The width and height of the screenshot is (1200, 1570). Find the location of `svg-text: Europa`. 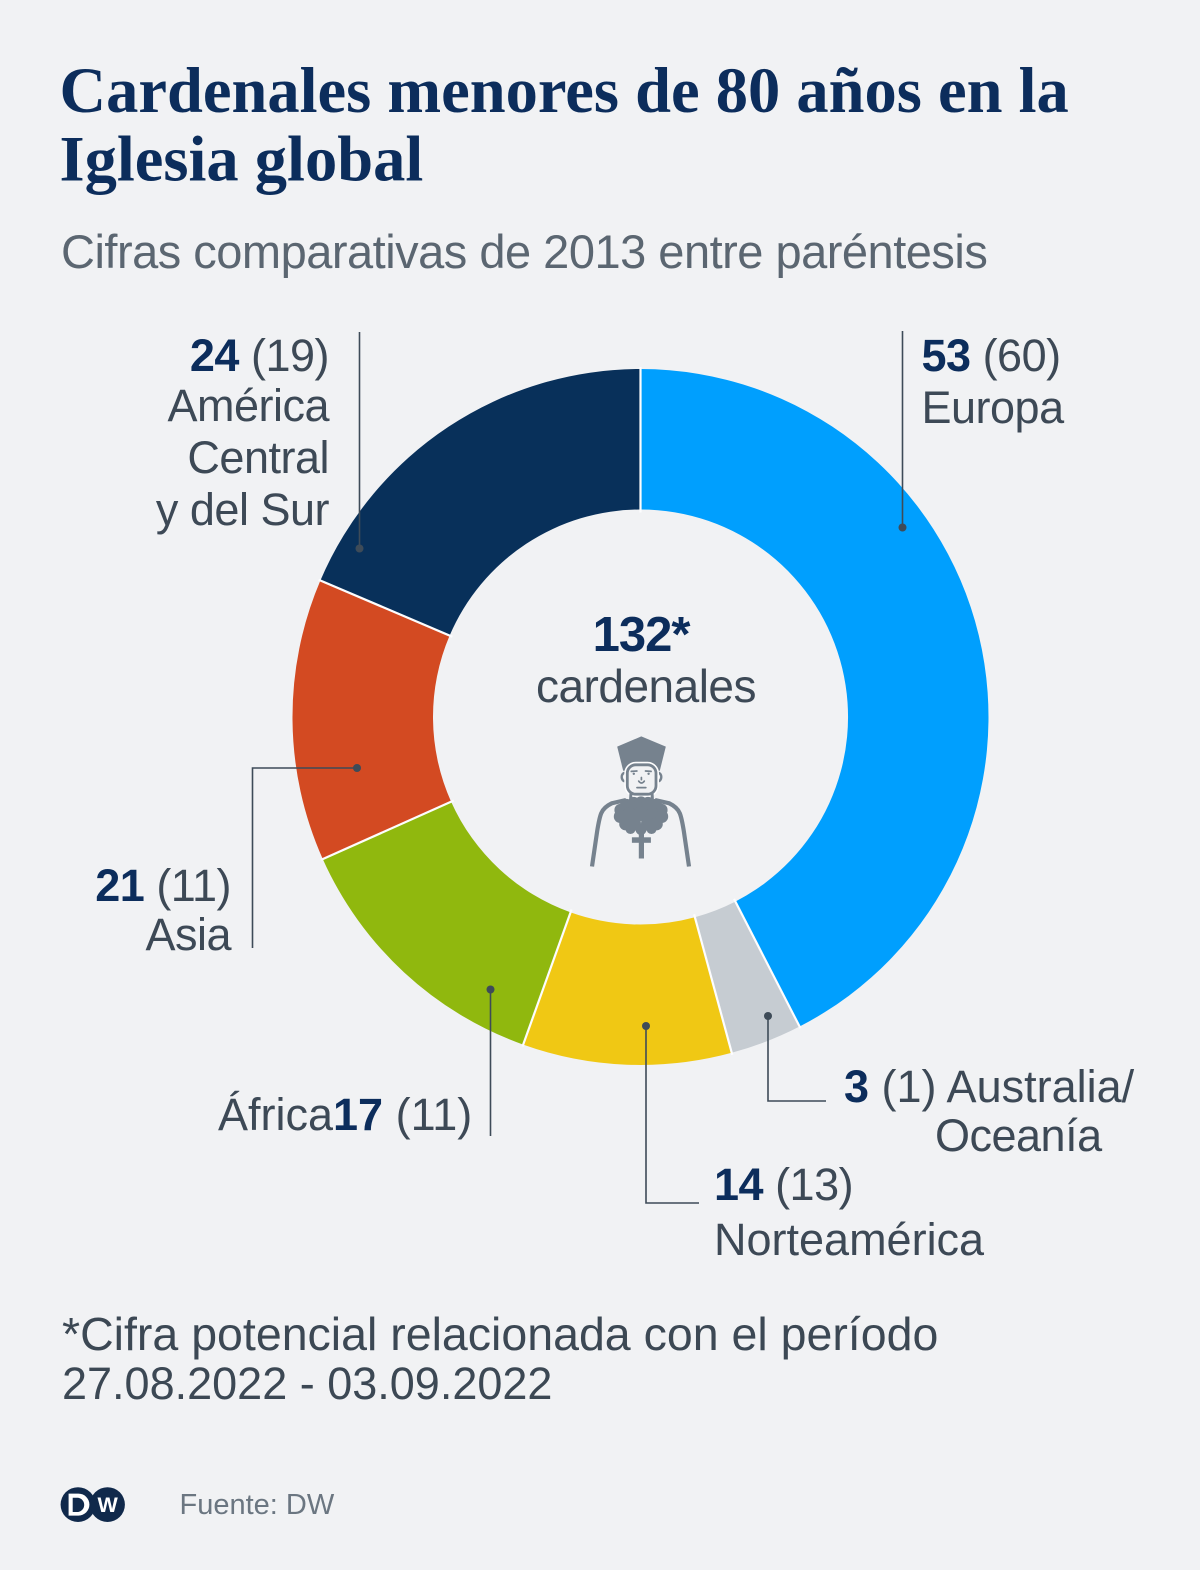

svg-text: Europa is located at coordinates (994, 407).